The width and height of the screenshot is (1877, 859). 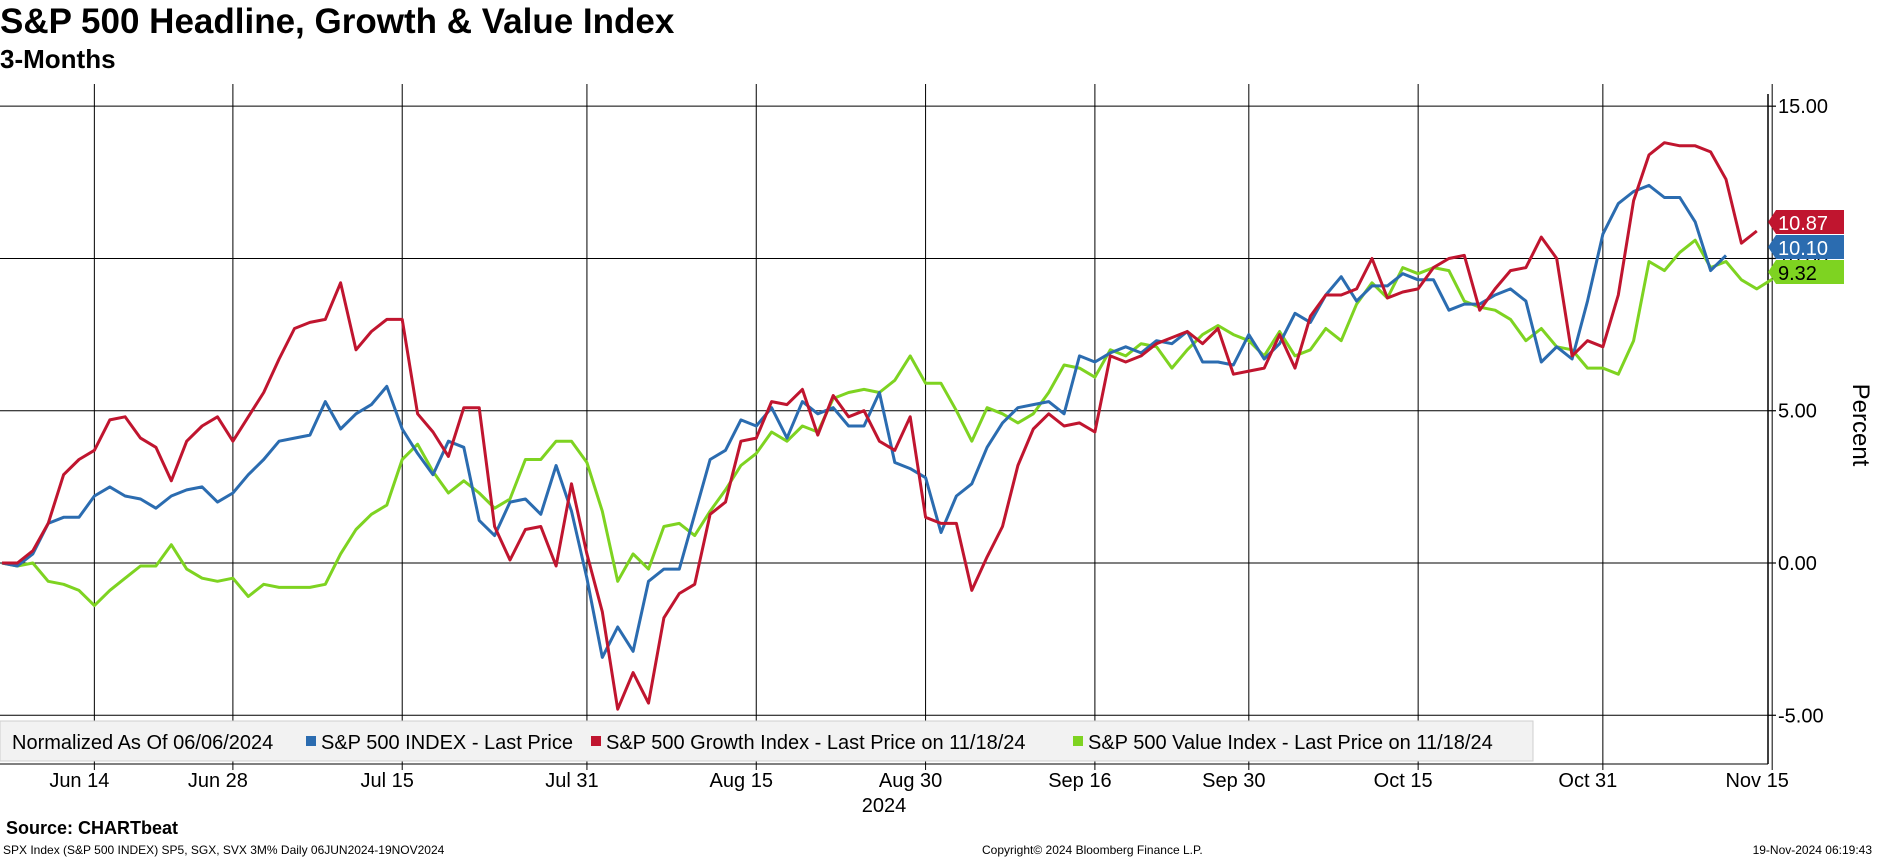 What do you see at coordinates (218, 781) in the screenshot?
I see `x-tick-label: Jun 28` at bounding box center [218, 781].